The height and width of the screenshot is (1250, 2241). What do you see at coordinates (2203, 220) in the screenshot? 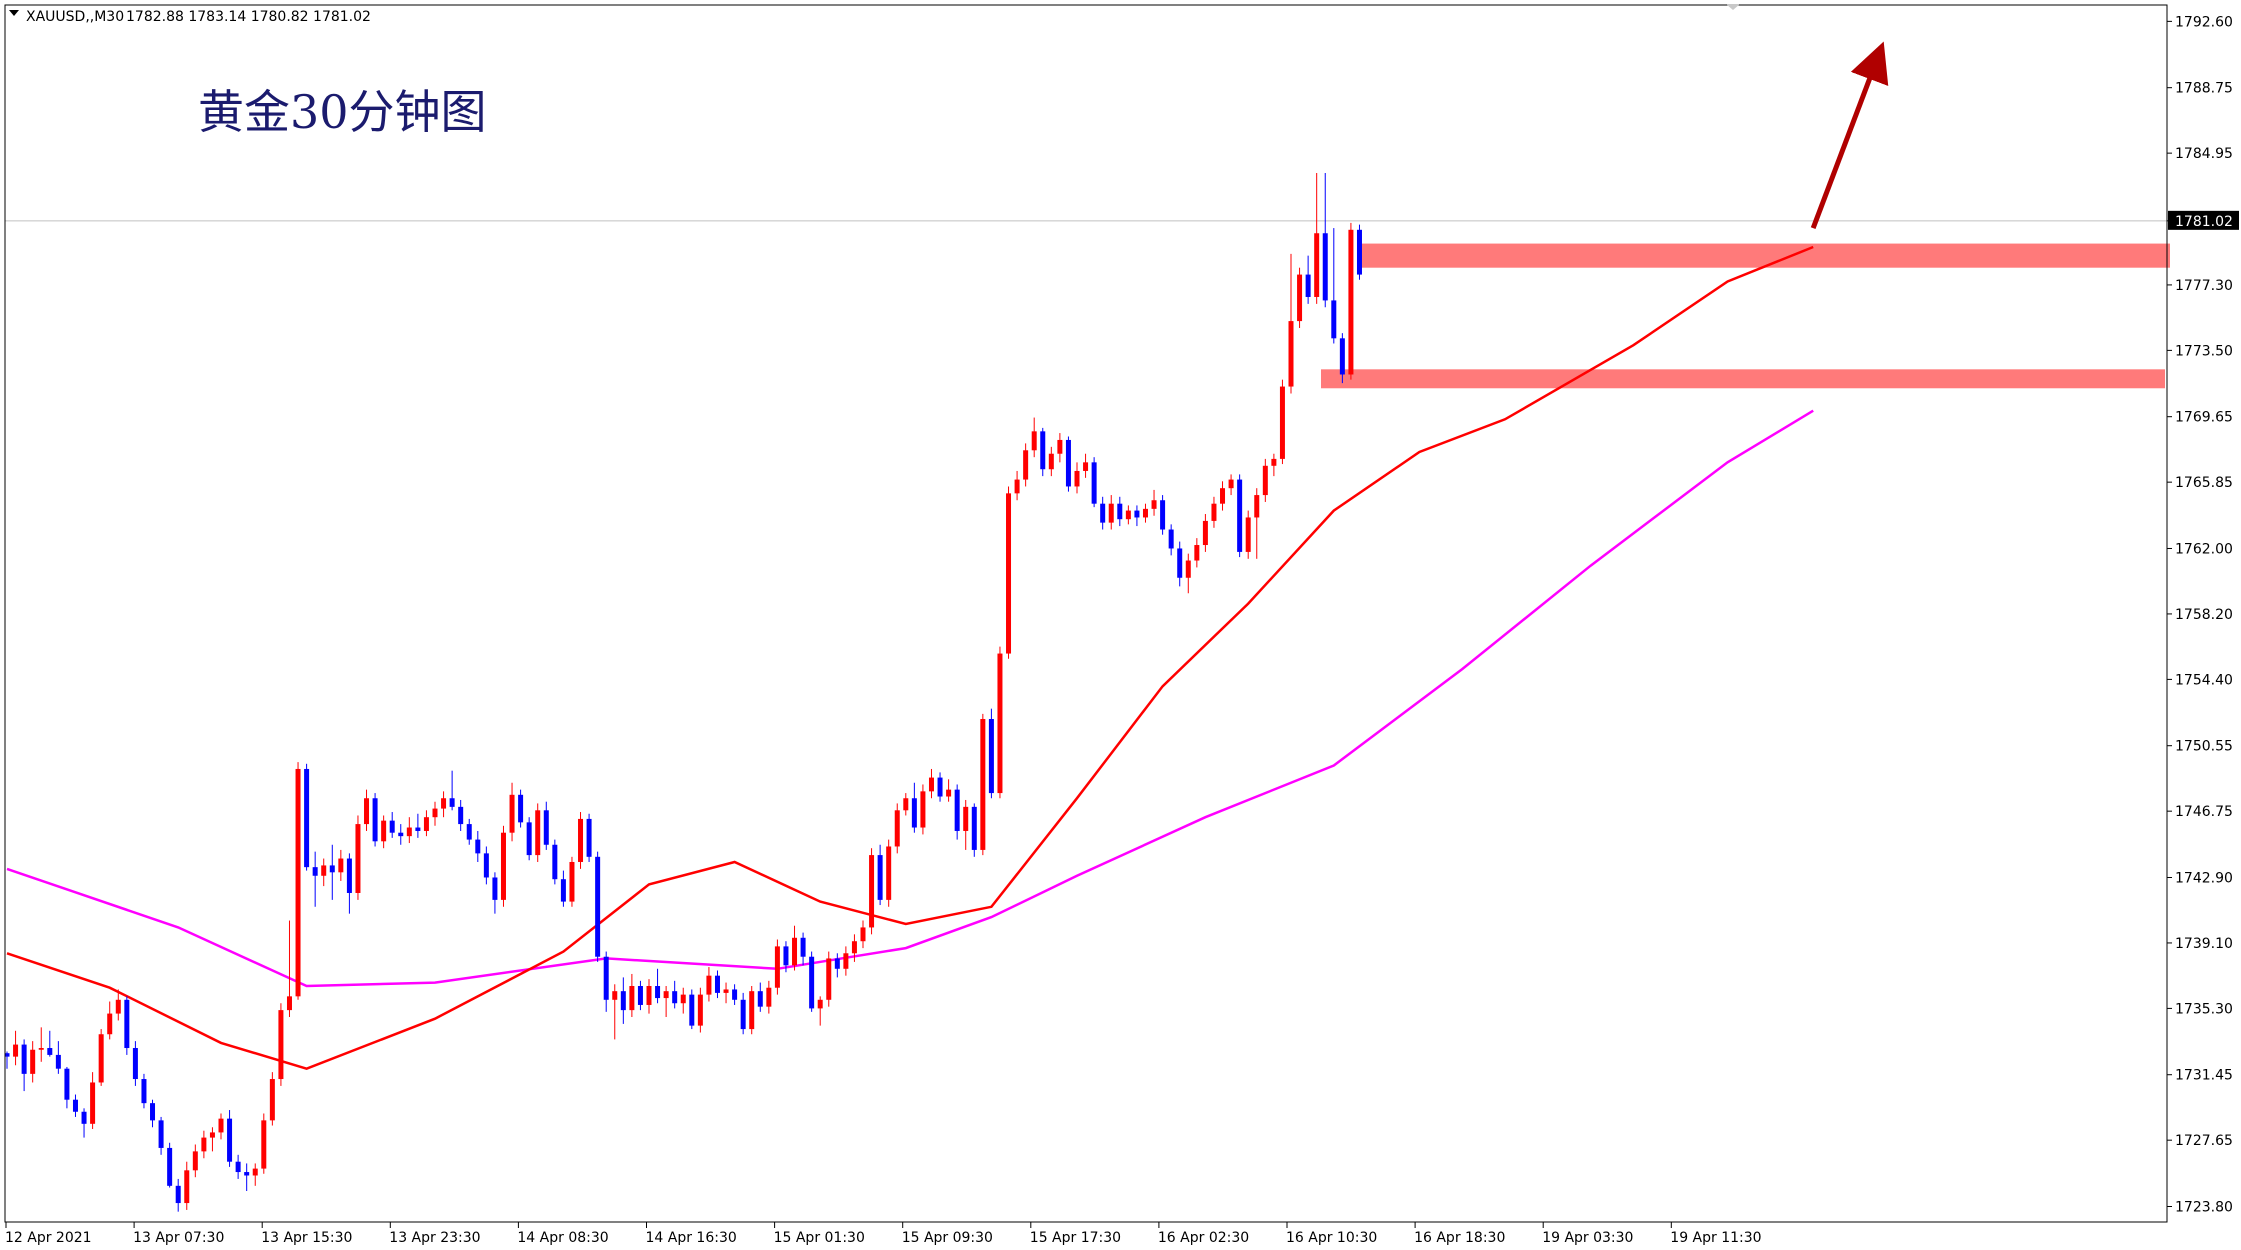
I see `current-price-badge` at bounding box center [2203, 220].